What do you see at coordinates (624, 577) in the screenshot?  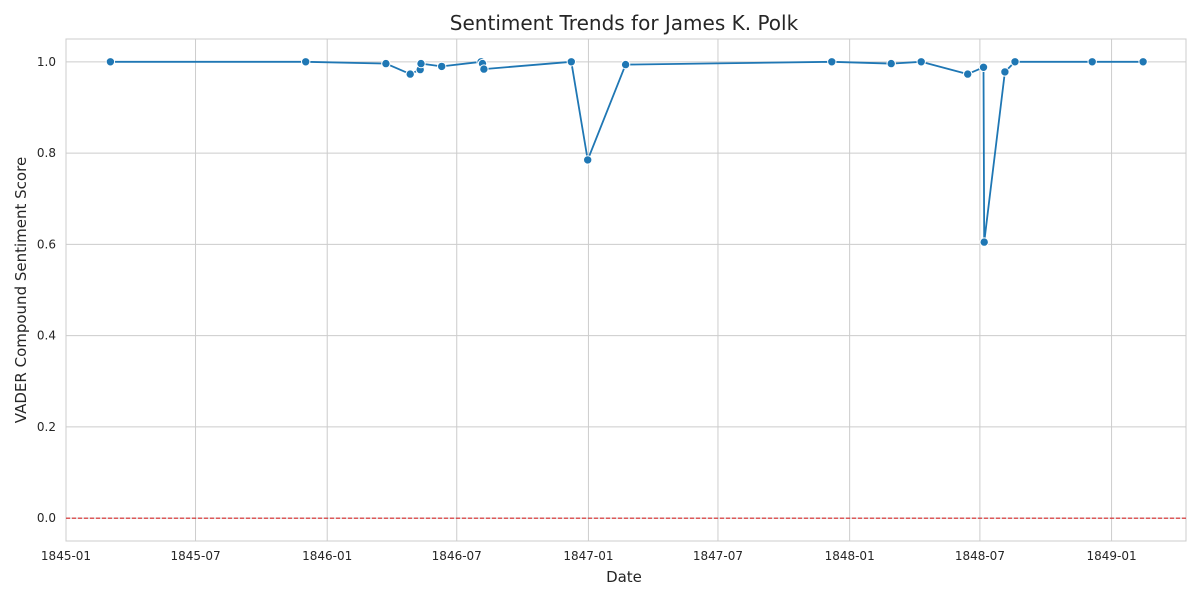 I see `x-axis-label: Date` at bounding box center [624, 577].